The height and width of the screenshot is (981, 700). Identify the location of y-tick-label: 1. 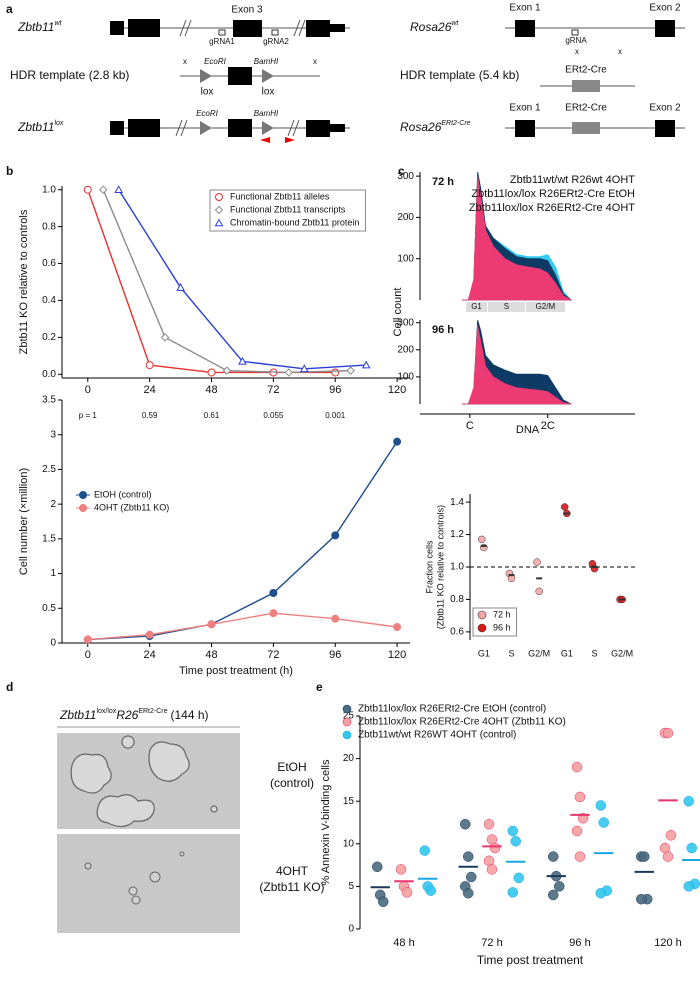
(53, 573).